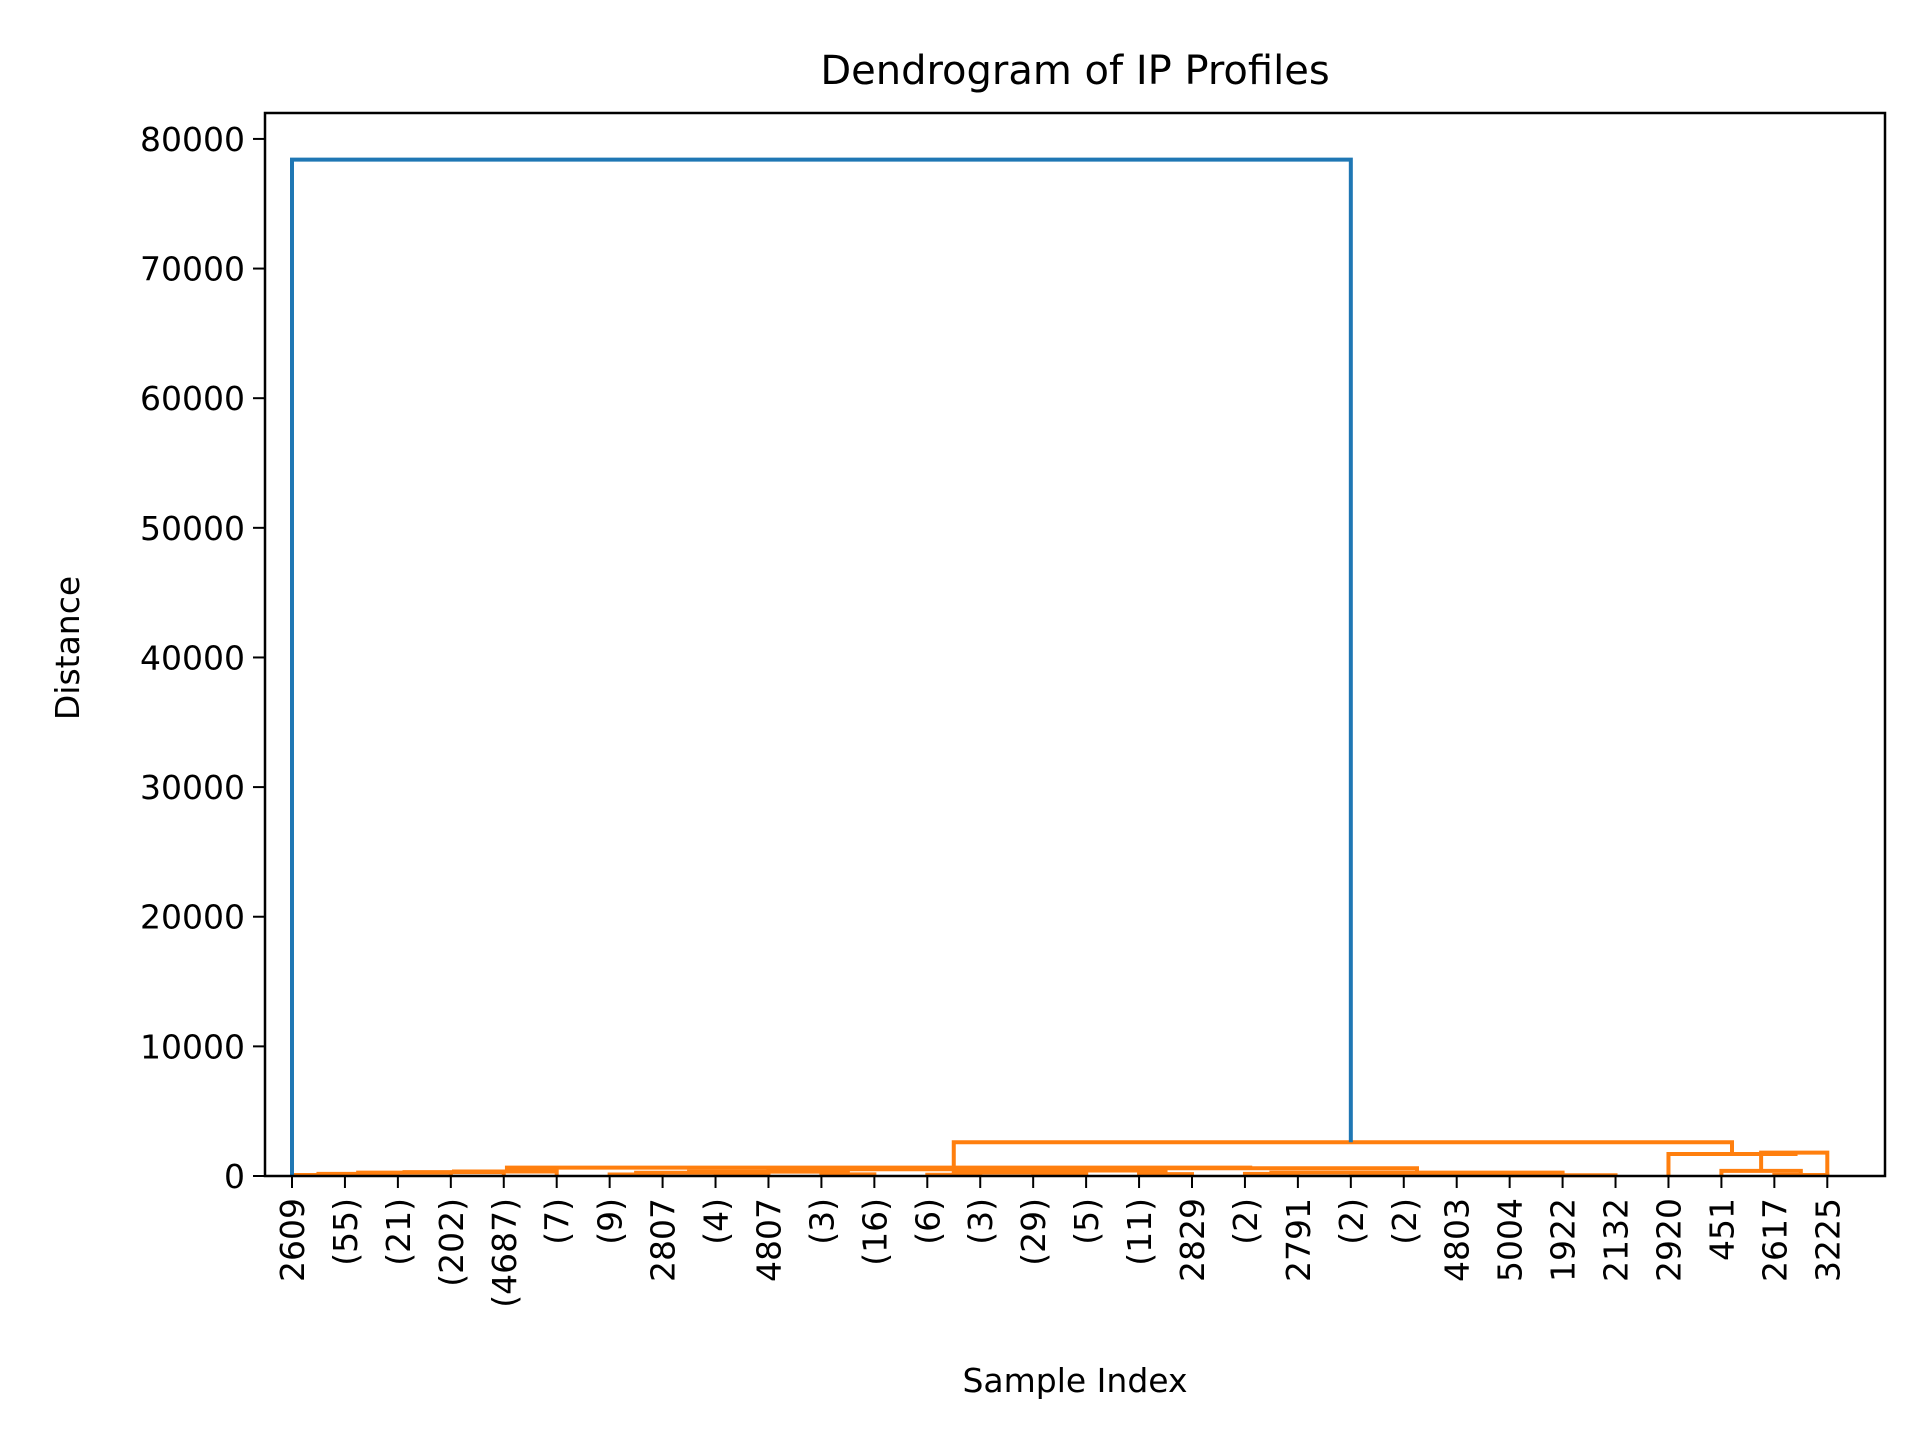 This screenshot has width=1920, height=1440. Describe the element at coordinates (192, 139) in the screenshot. I see `y-tick-label-8: 80000` at that location.